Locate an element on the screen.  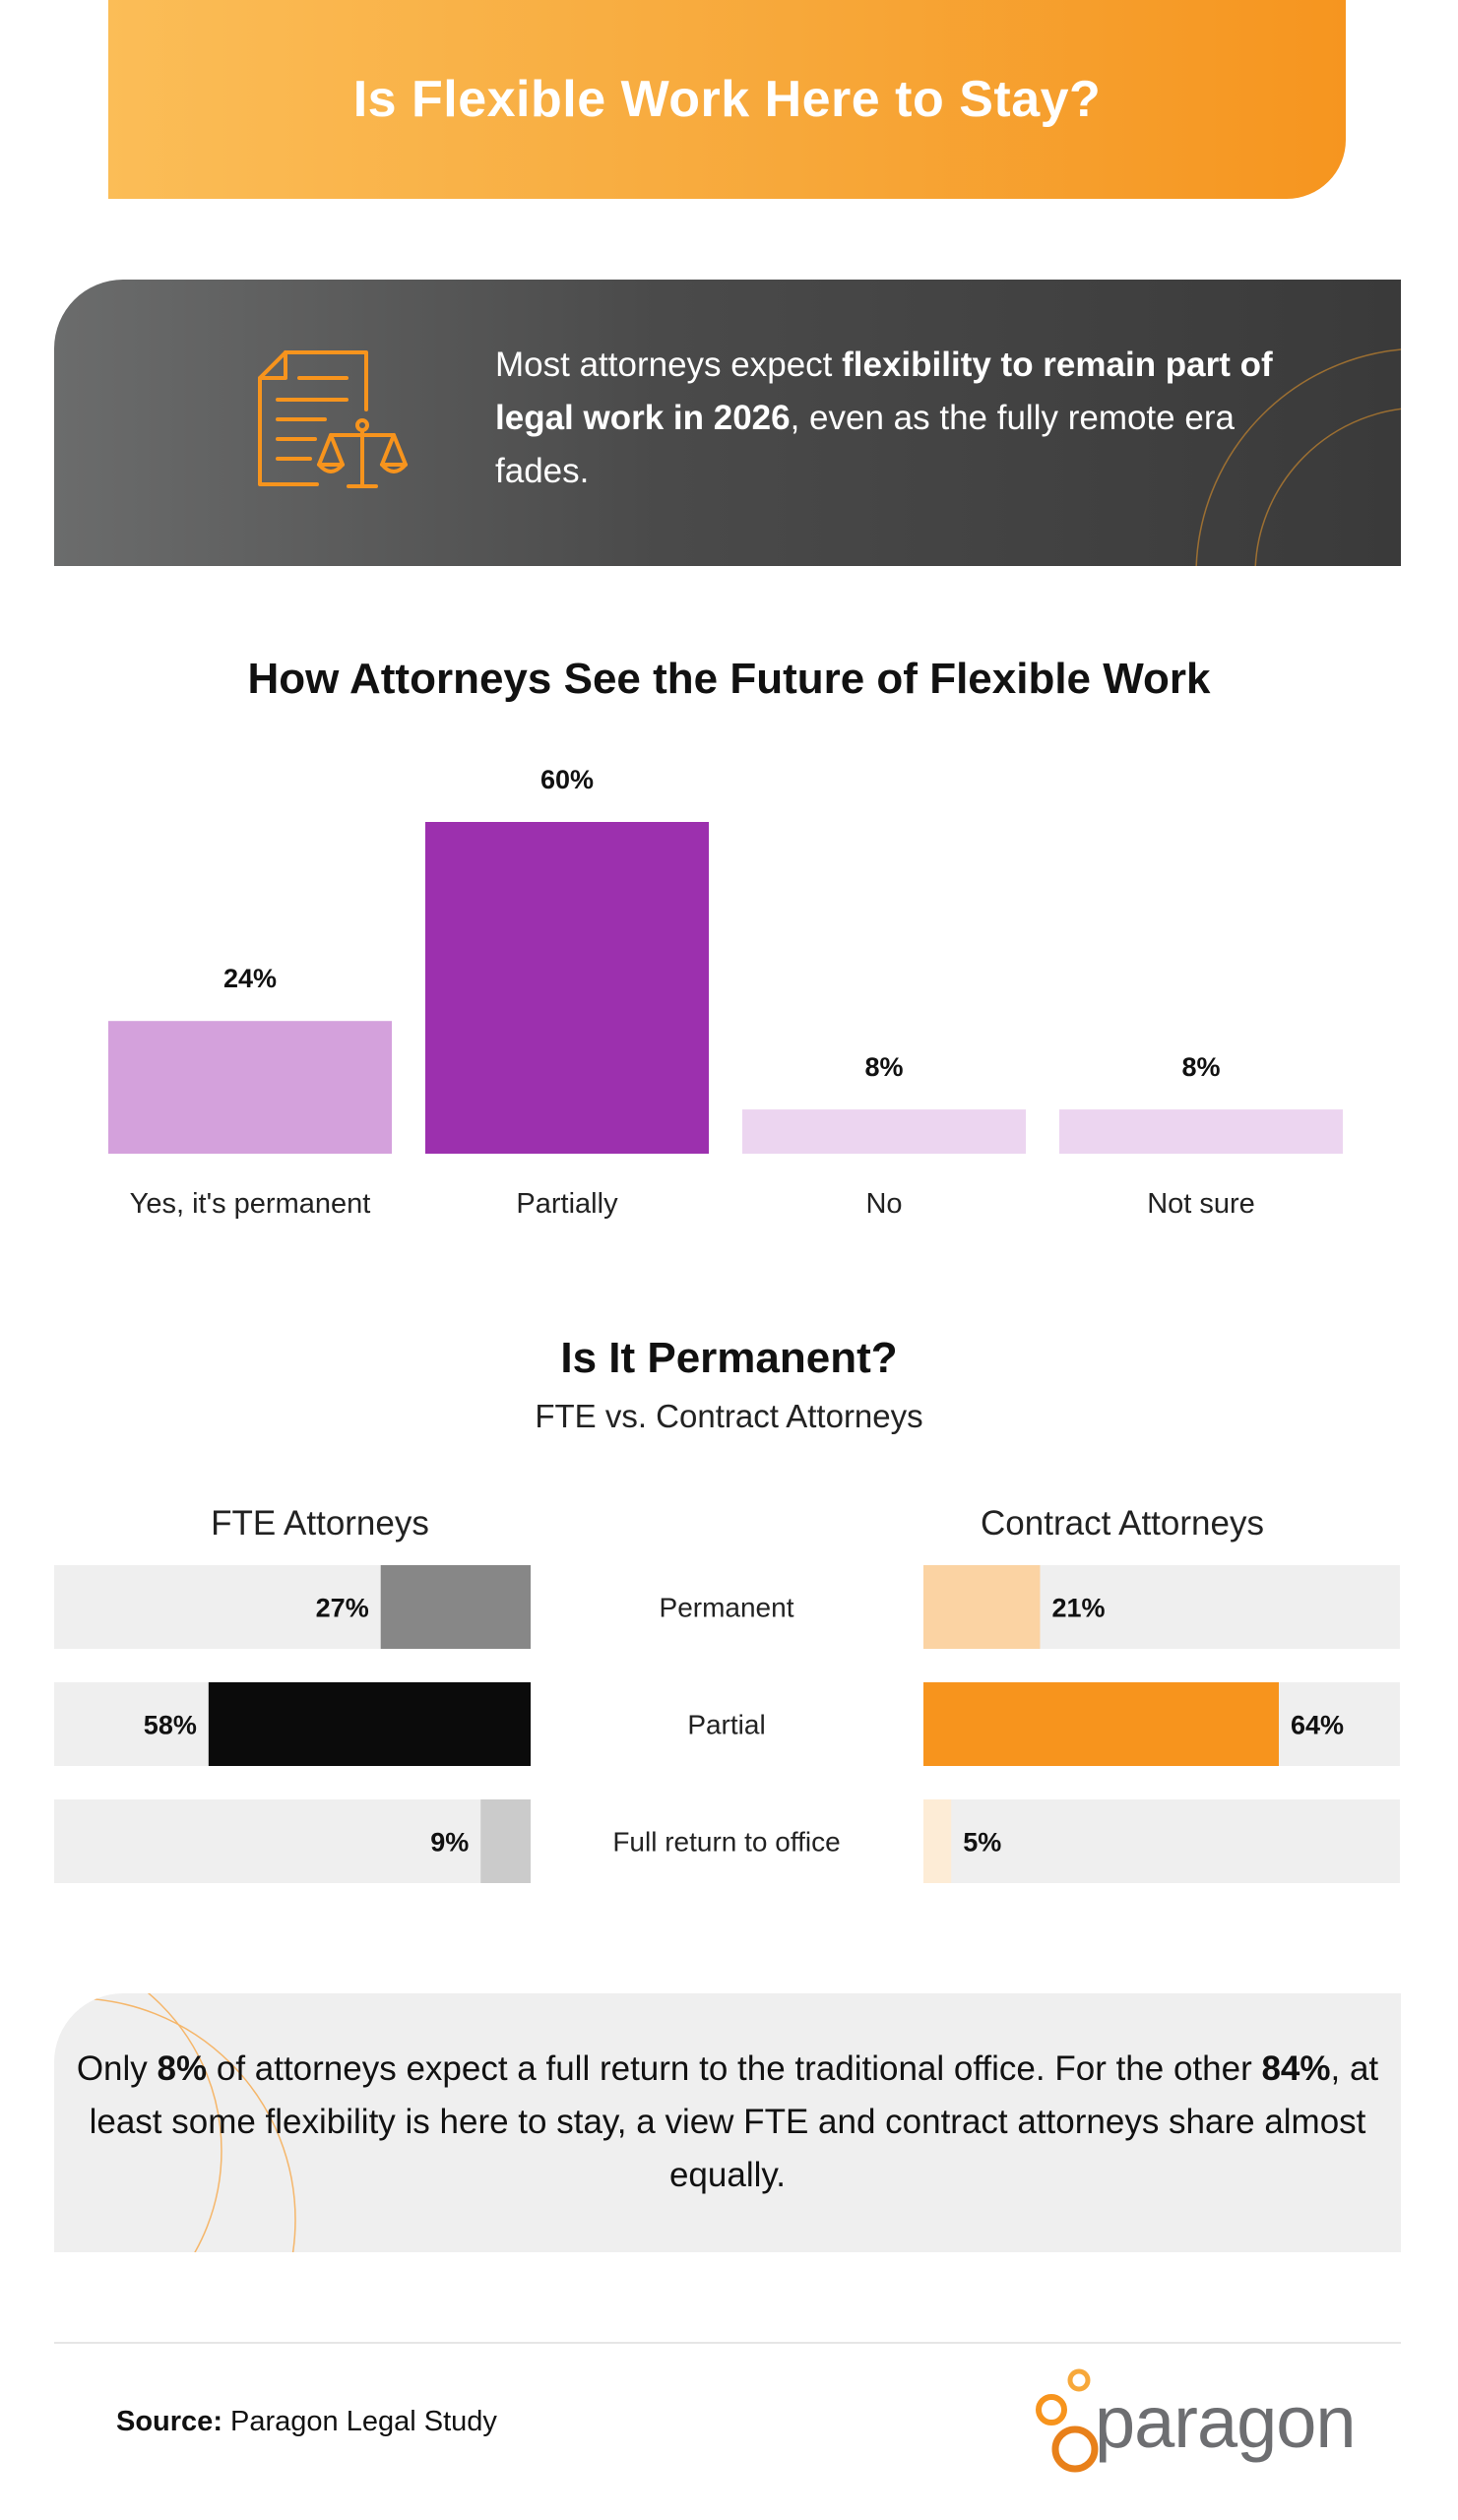
bar-category-label: Yes, it's permanent is located at coordinates (250, 1204).